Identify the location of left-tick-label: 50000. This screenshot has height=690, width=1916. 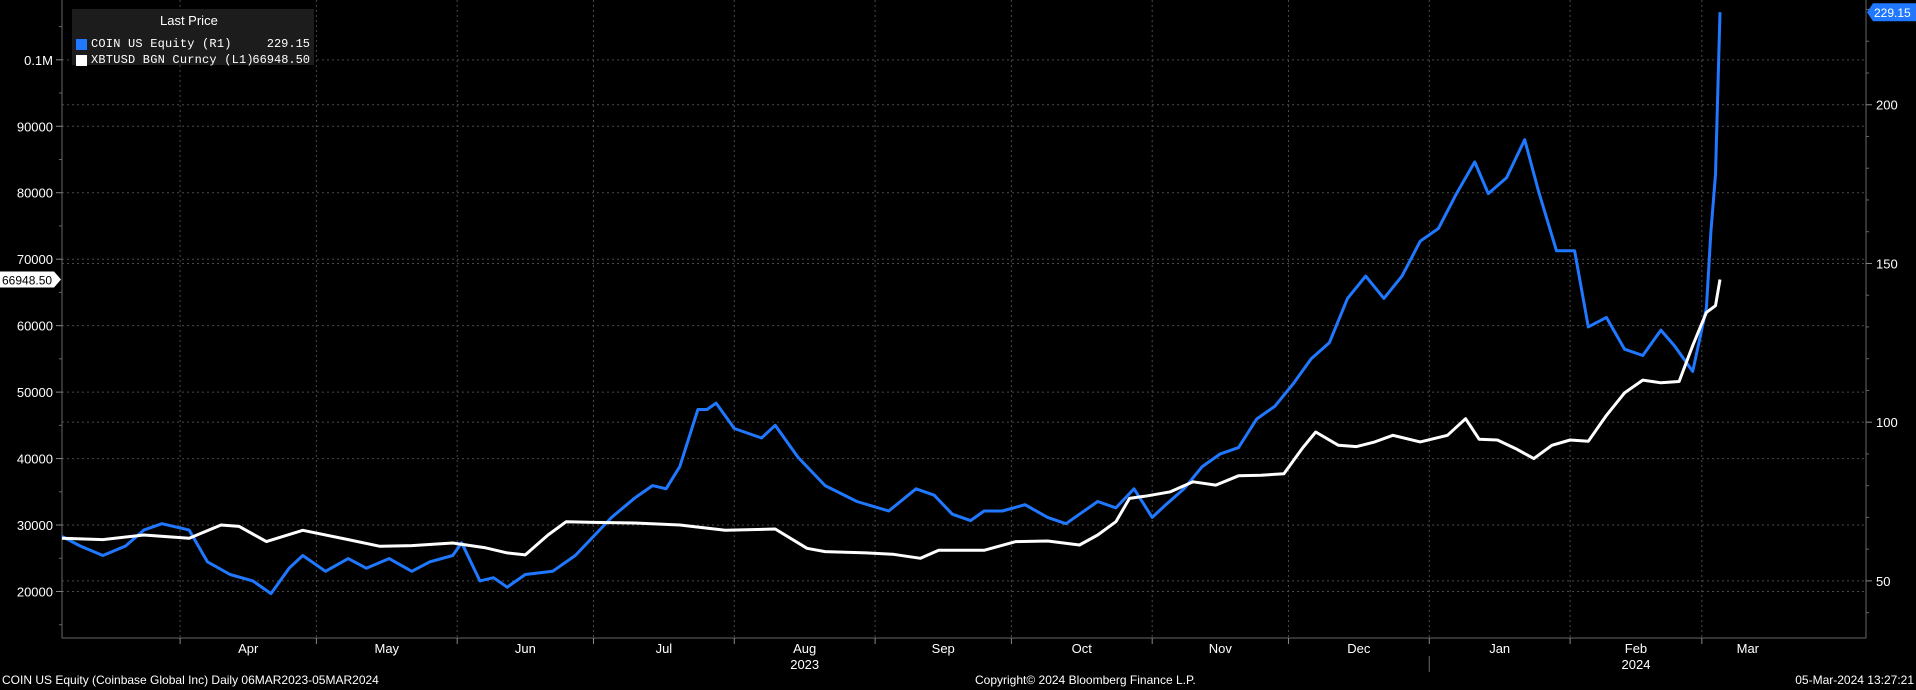
(35, 392).